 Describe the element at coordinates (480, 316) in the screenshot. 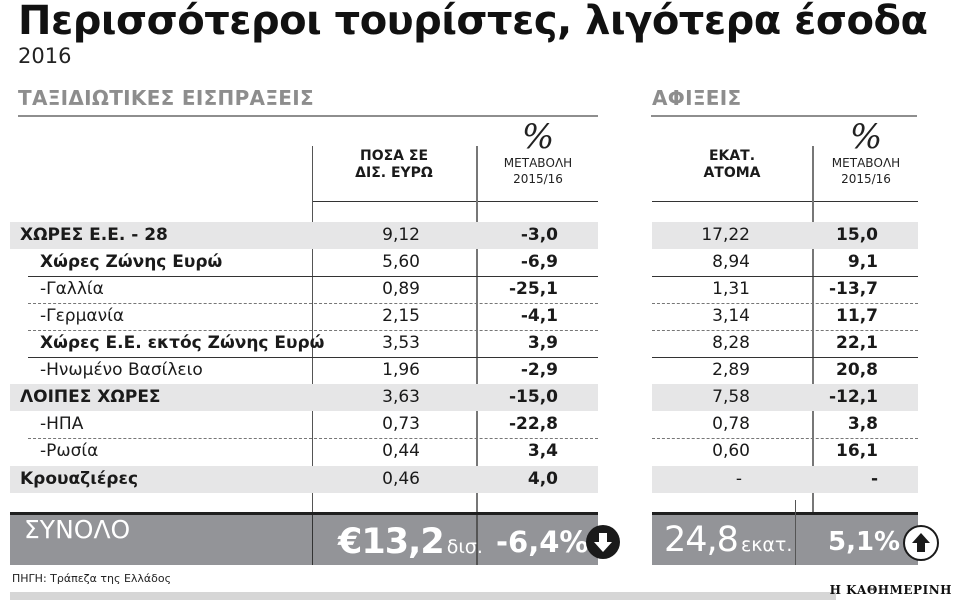

I see `table-row: -Γερμανία 2,15 -4,1 3,14 11,7` at that location.